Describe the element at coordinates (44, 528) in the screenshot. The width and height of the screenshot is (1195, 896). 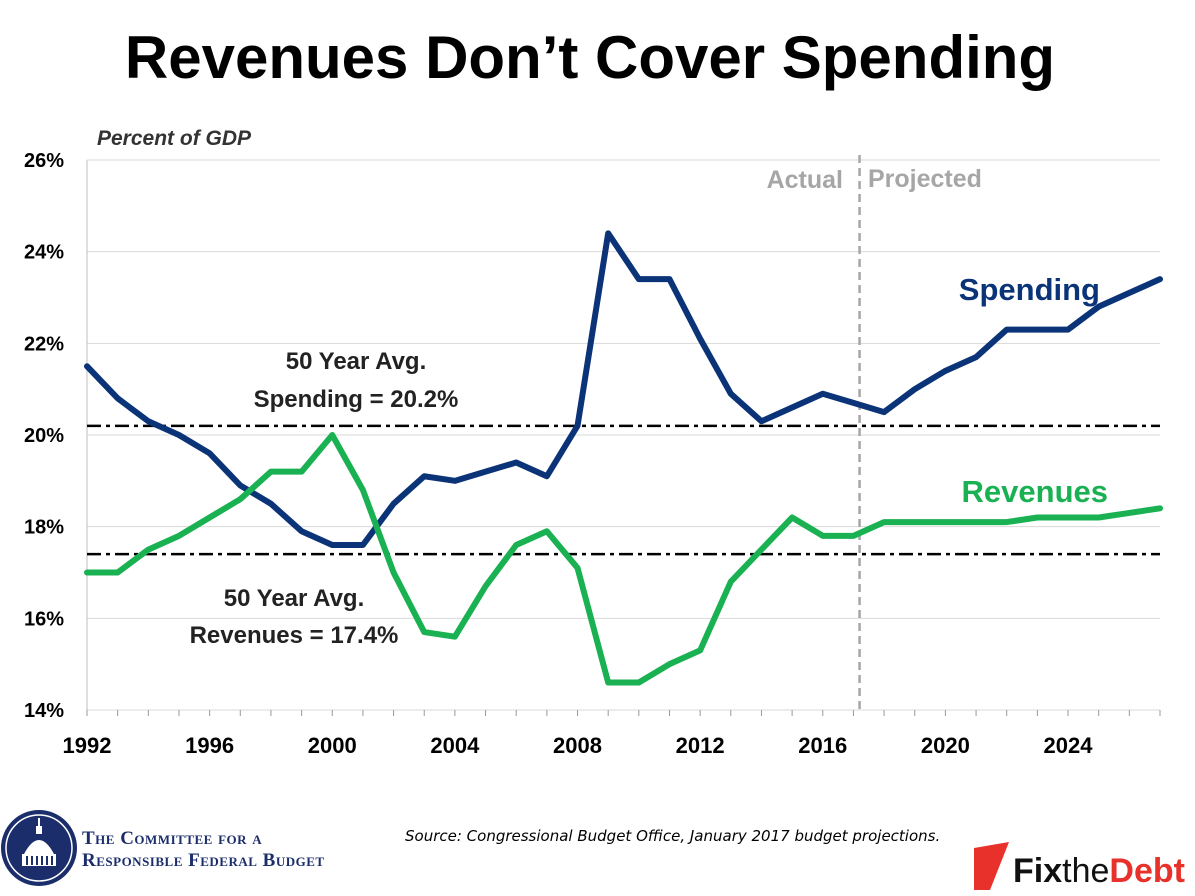
I see `y-tick-label: 18%` at that location.